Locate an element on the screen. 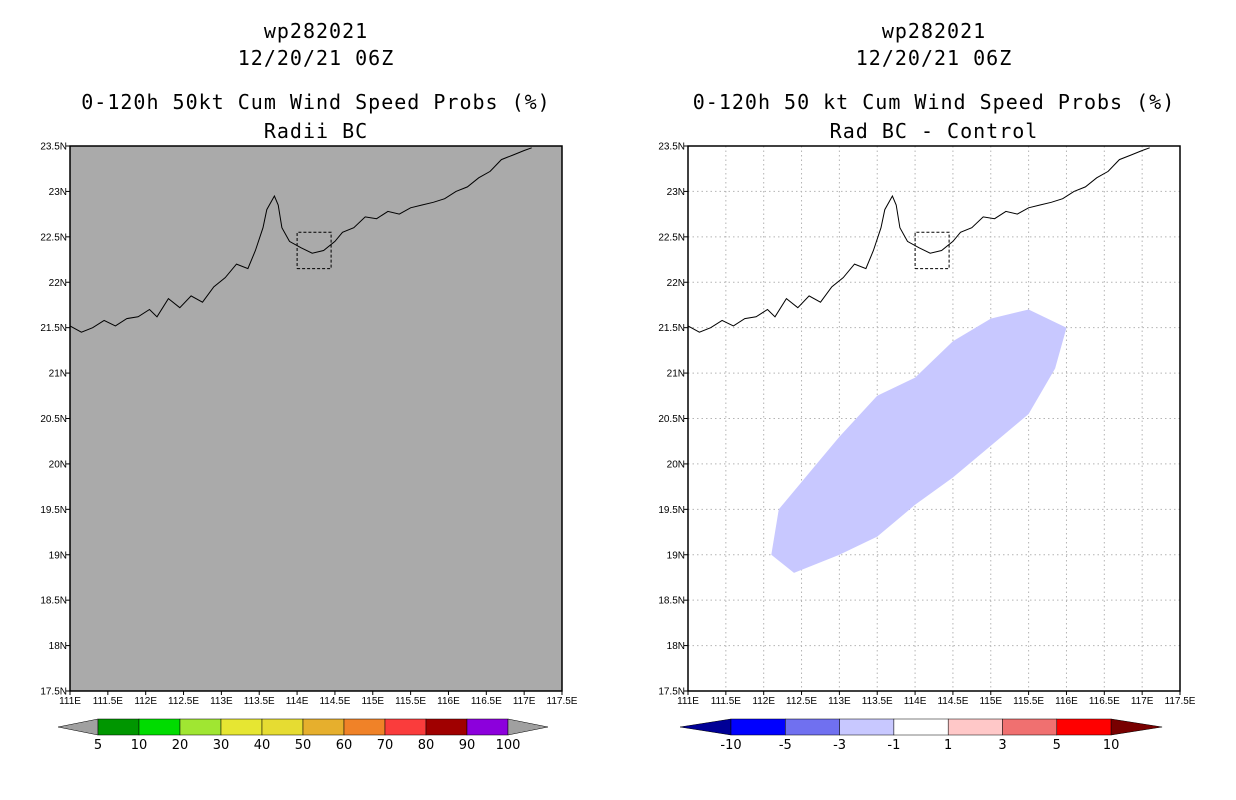 The height and width of the screenshot is (800, 1236). colorbar-label: 100 is located at coordinates (508, 745).